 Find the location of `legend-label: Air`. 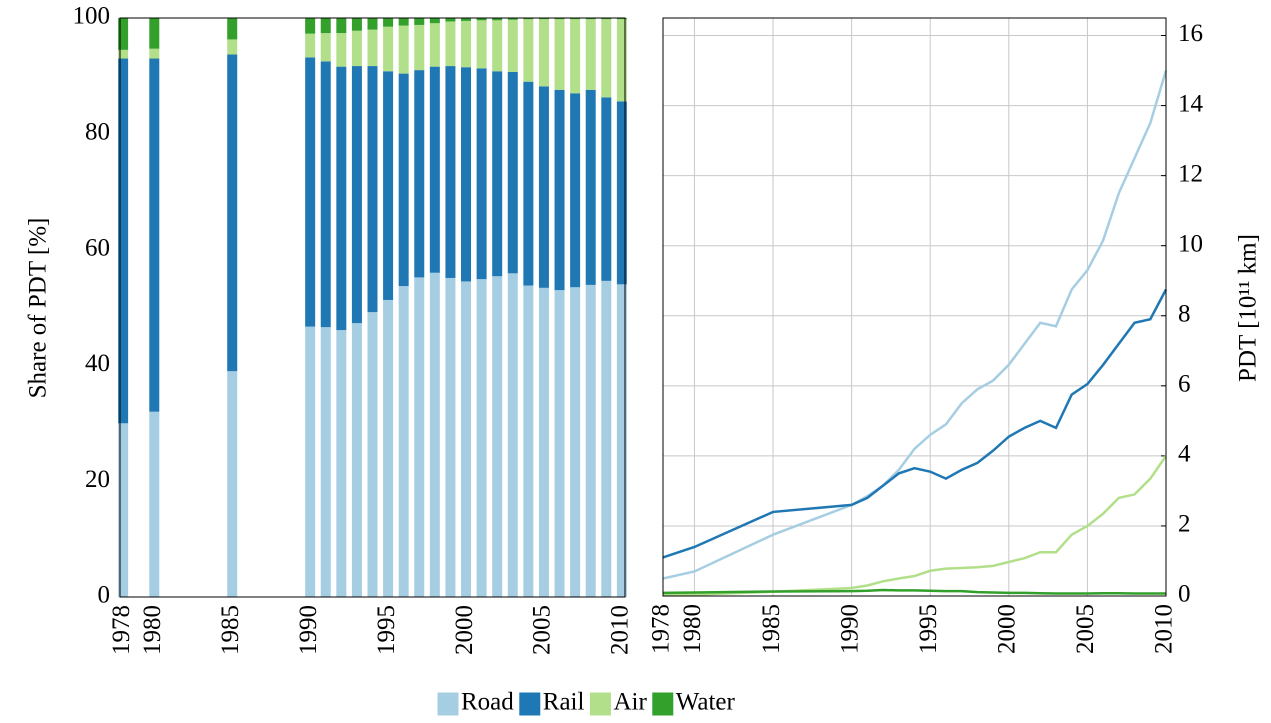

legend-label: Air is located at coordinates (630, 702).